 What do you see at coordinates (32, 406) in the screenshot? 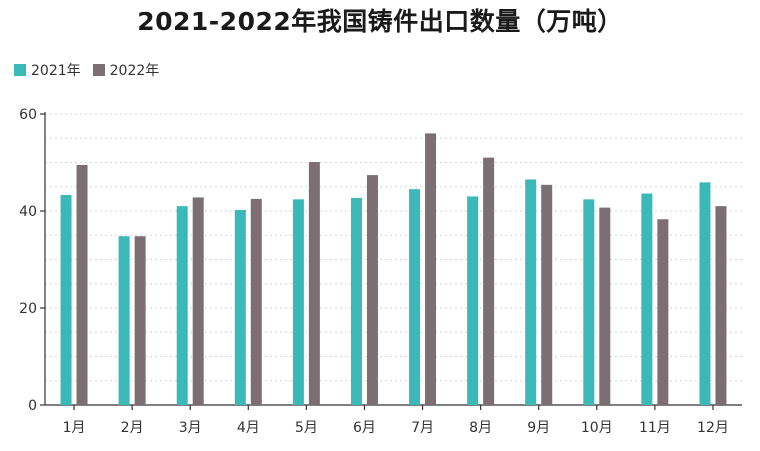
I see `y-tick-label: 0` at bounding box center [32, 406].